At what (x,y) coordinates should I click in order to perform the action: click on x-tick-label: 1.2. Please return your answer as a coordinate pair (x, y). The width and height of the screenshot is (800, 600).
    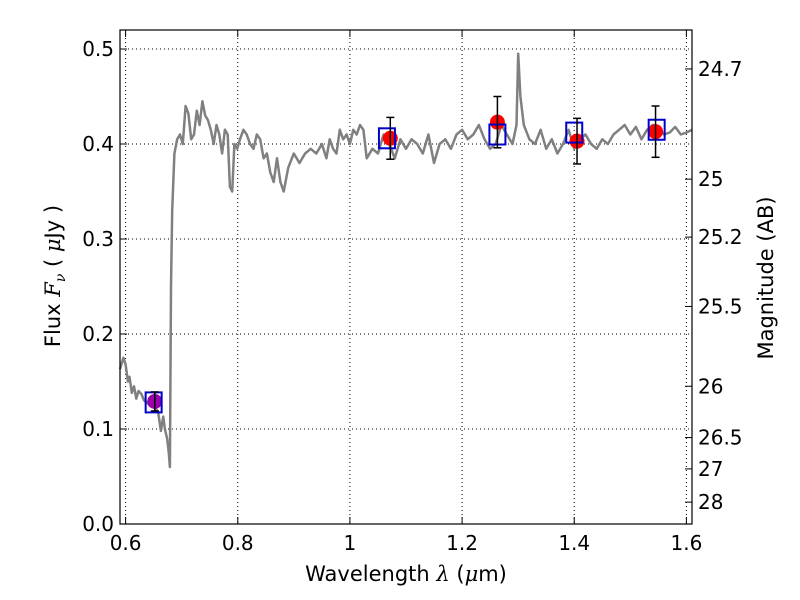
    Looking at the image, I should click on (462, 543).